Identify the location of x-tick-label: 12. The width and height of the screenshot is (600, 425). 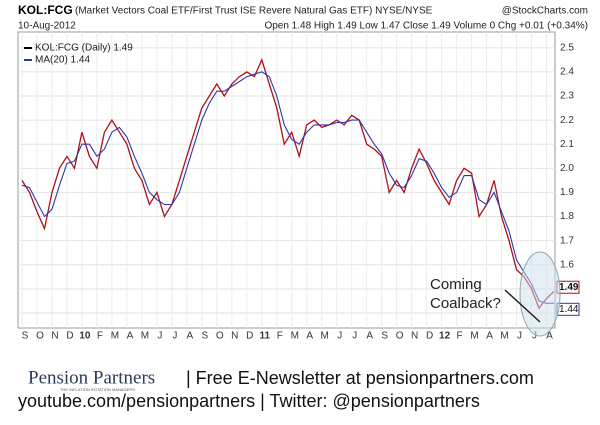
(445, 336).